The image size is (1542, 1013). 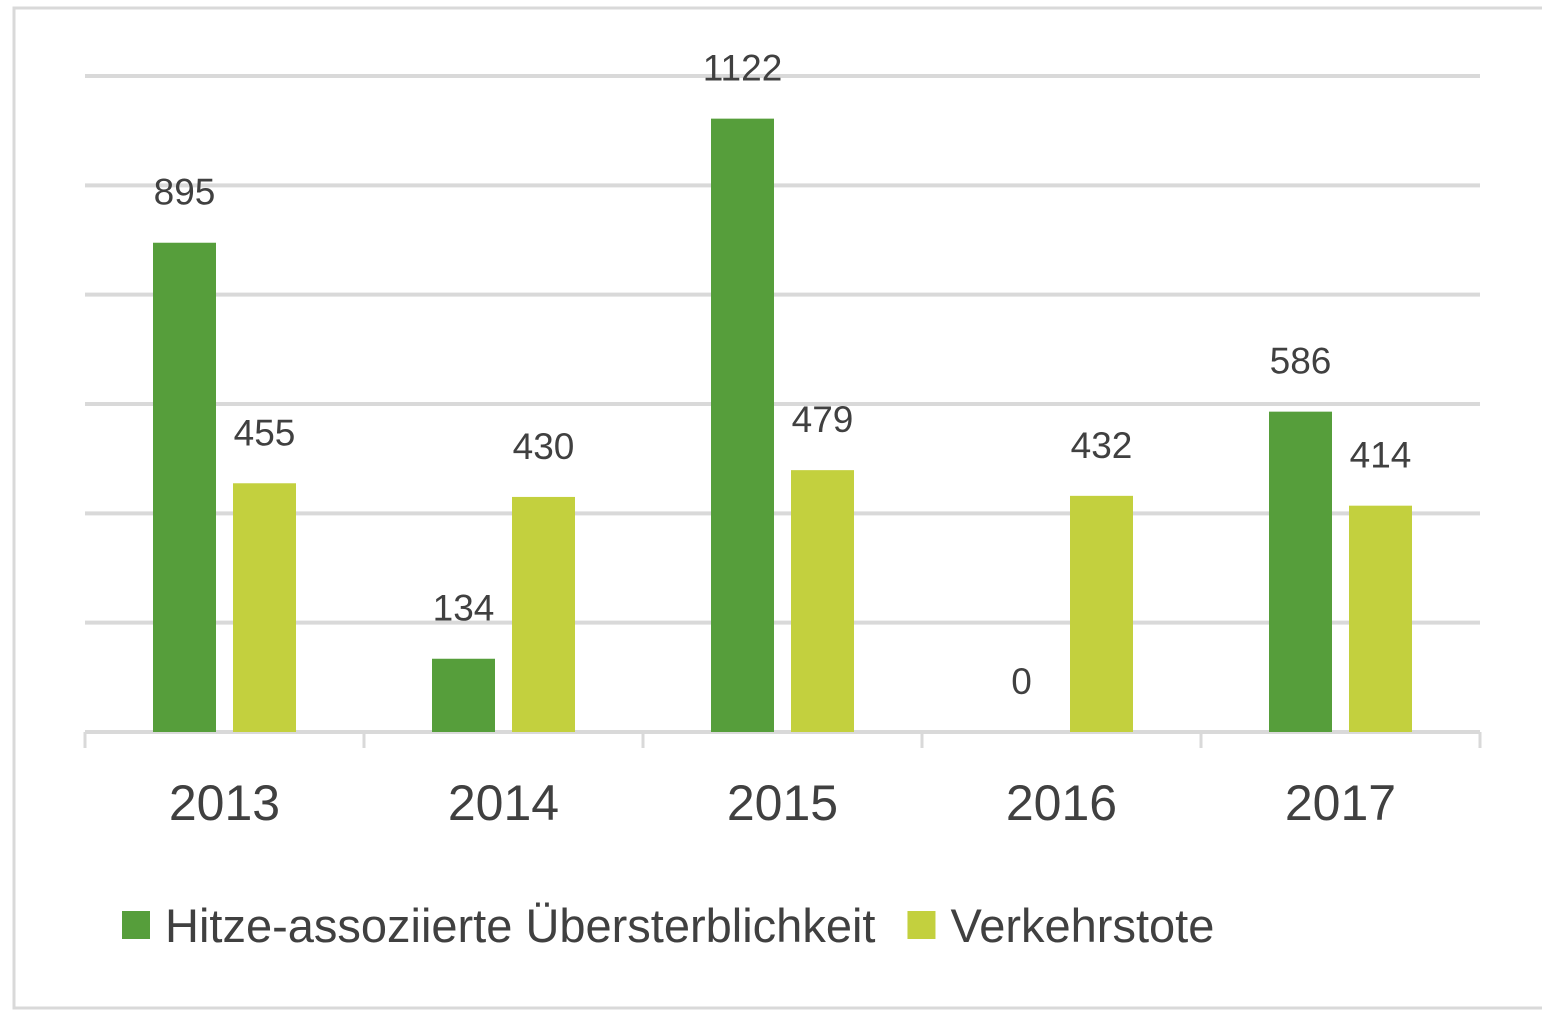 I want to click on data-label: 895, so click(x=185, y=192).